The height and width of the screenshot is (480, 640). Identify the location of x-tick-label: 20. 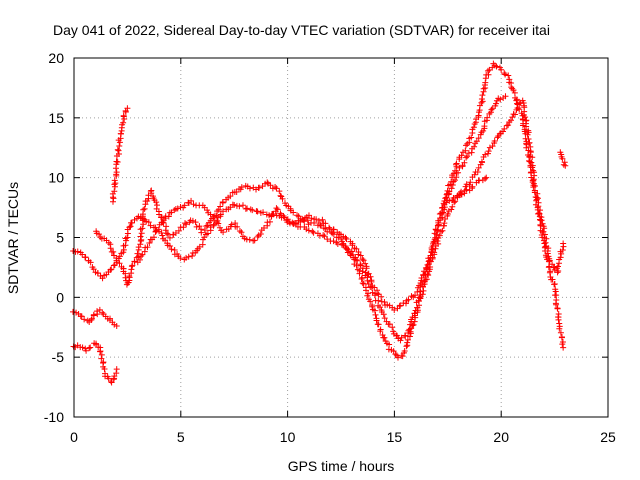
(501, 437).